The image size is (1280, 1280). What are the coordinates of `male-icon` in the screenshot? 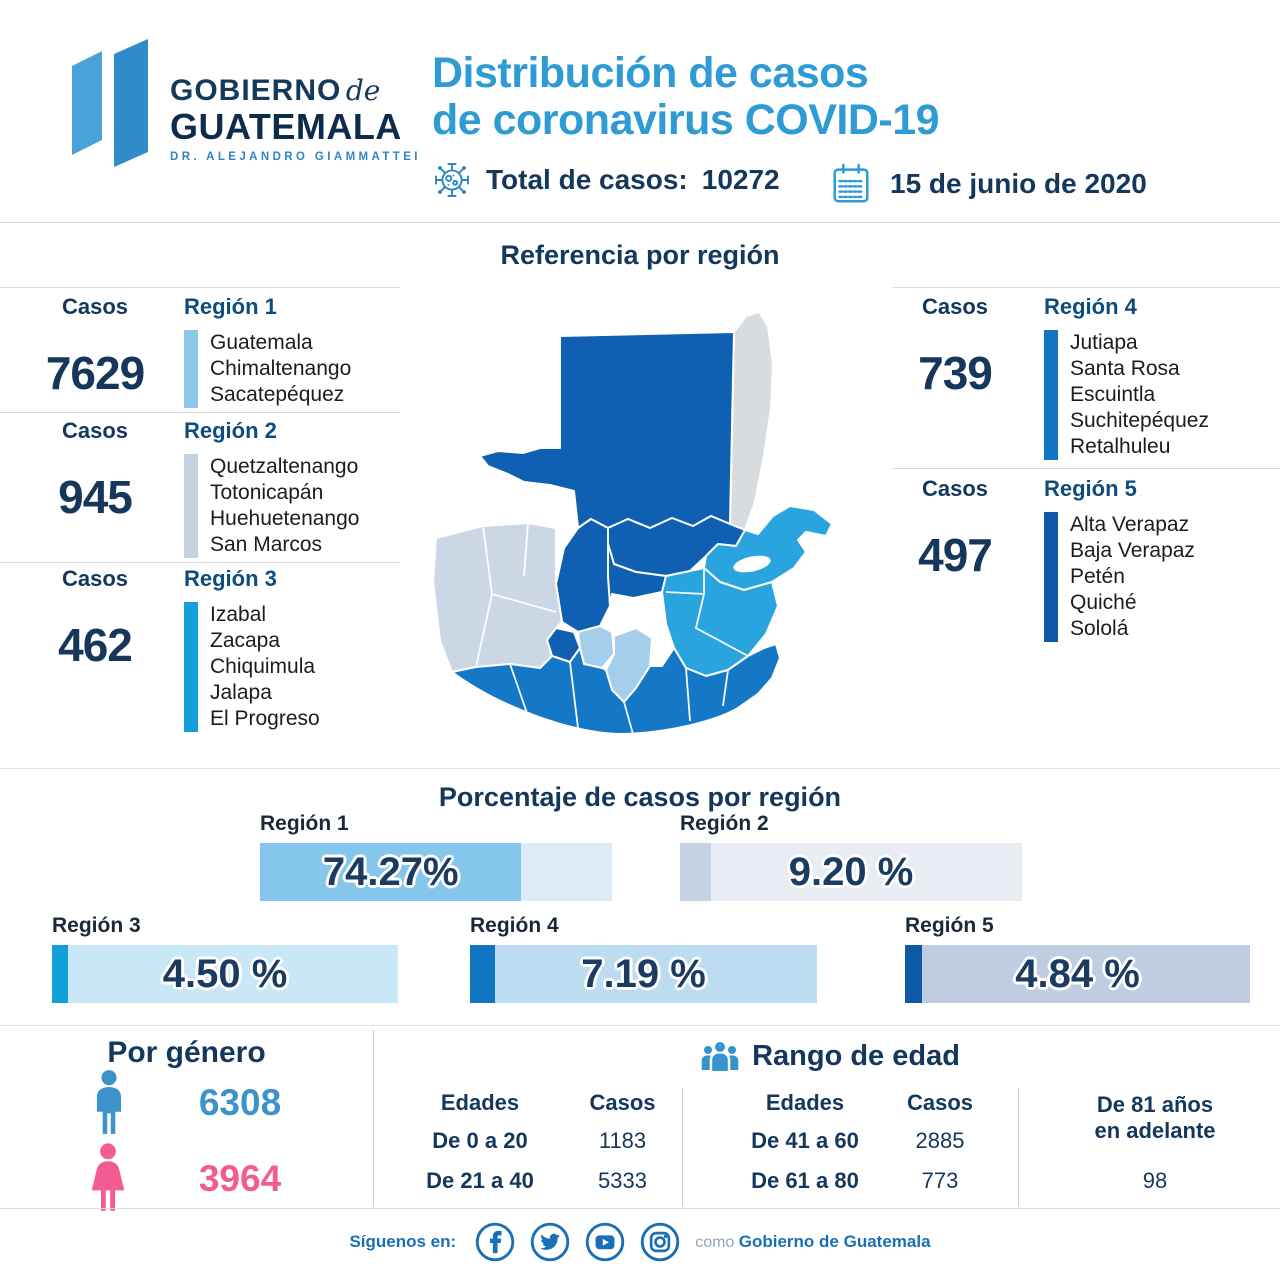 It's located at (109, 1102).